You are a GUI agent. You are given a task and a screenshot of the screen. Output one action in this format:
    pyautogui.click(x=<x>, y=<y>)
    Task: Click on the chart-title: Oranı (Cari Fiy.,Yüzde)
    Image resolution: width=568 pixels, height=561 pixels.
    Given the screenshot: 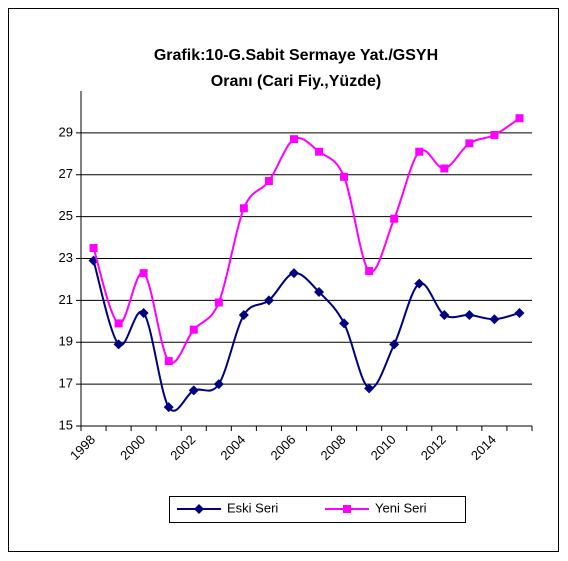 What is the action you would take?
    pyautogui.click(x=296, y=81)
    